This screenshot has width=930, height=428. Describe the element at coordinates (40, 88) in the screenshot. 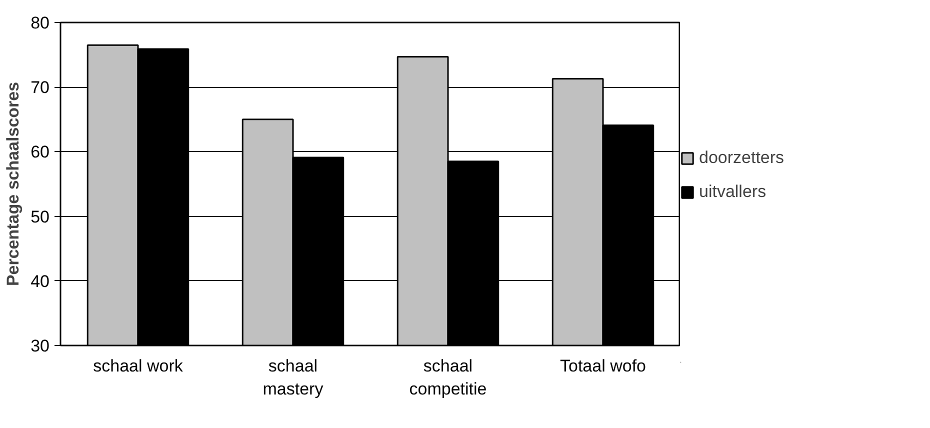

I see `y-tick-label: 70` at that location.